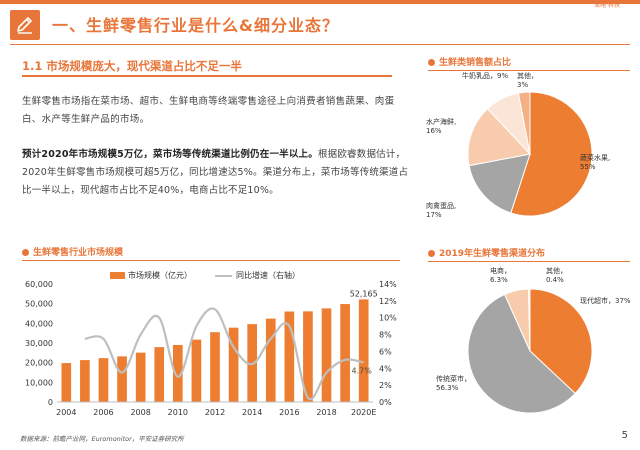 The image size is (640, 450). I want to click on left-tick-1: 10,000, so click(39, 382).